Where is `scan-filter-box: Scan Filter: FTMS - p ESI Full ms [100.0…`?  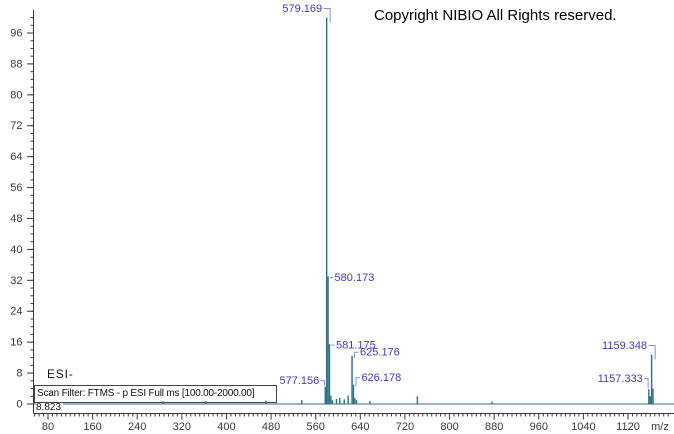 scan-filter-box: Scan Filter: FTMS - p ESI Full ms [100.0… is located at coordinates (155, 394).